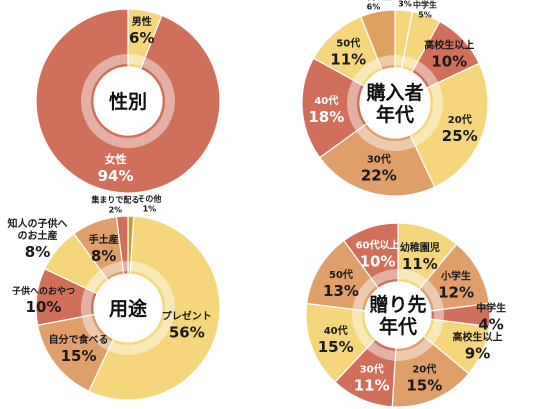 Image resolution: width=536 pixels, height=409 pixels. What do you see at coordinates (37, 229) in the screenshot?
I see `purpose-label-4: 知人の子供へのお土産` at bounding box center [37, 229].